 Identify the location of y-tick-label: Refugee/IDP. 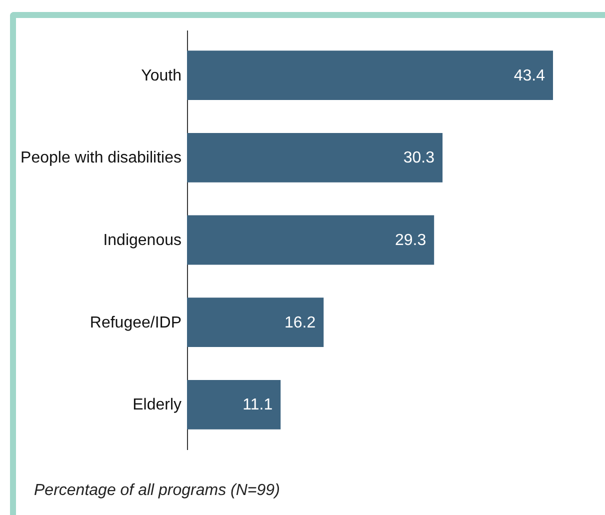
(136, 323).